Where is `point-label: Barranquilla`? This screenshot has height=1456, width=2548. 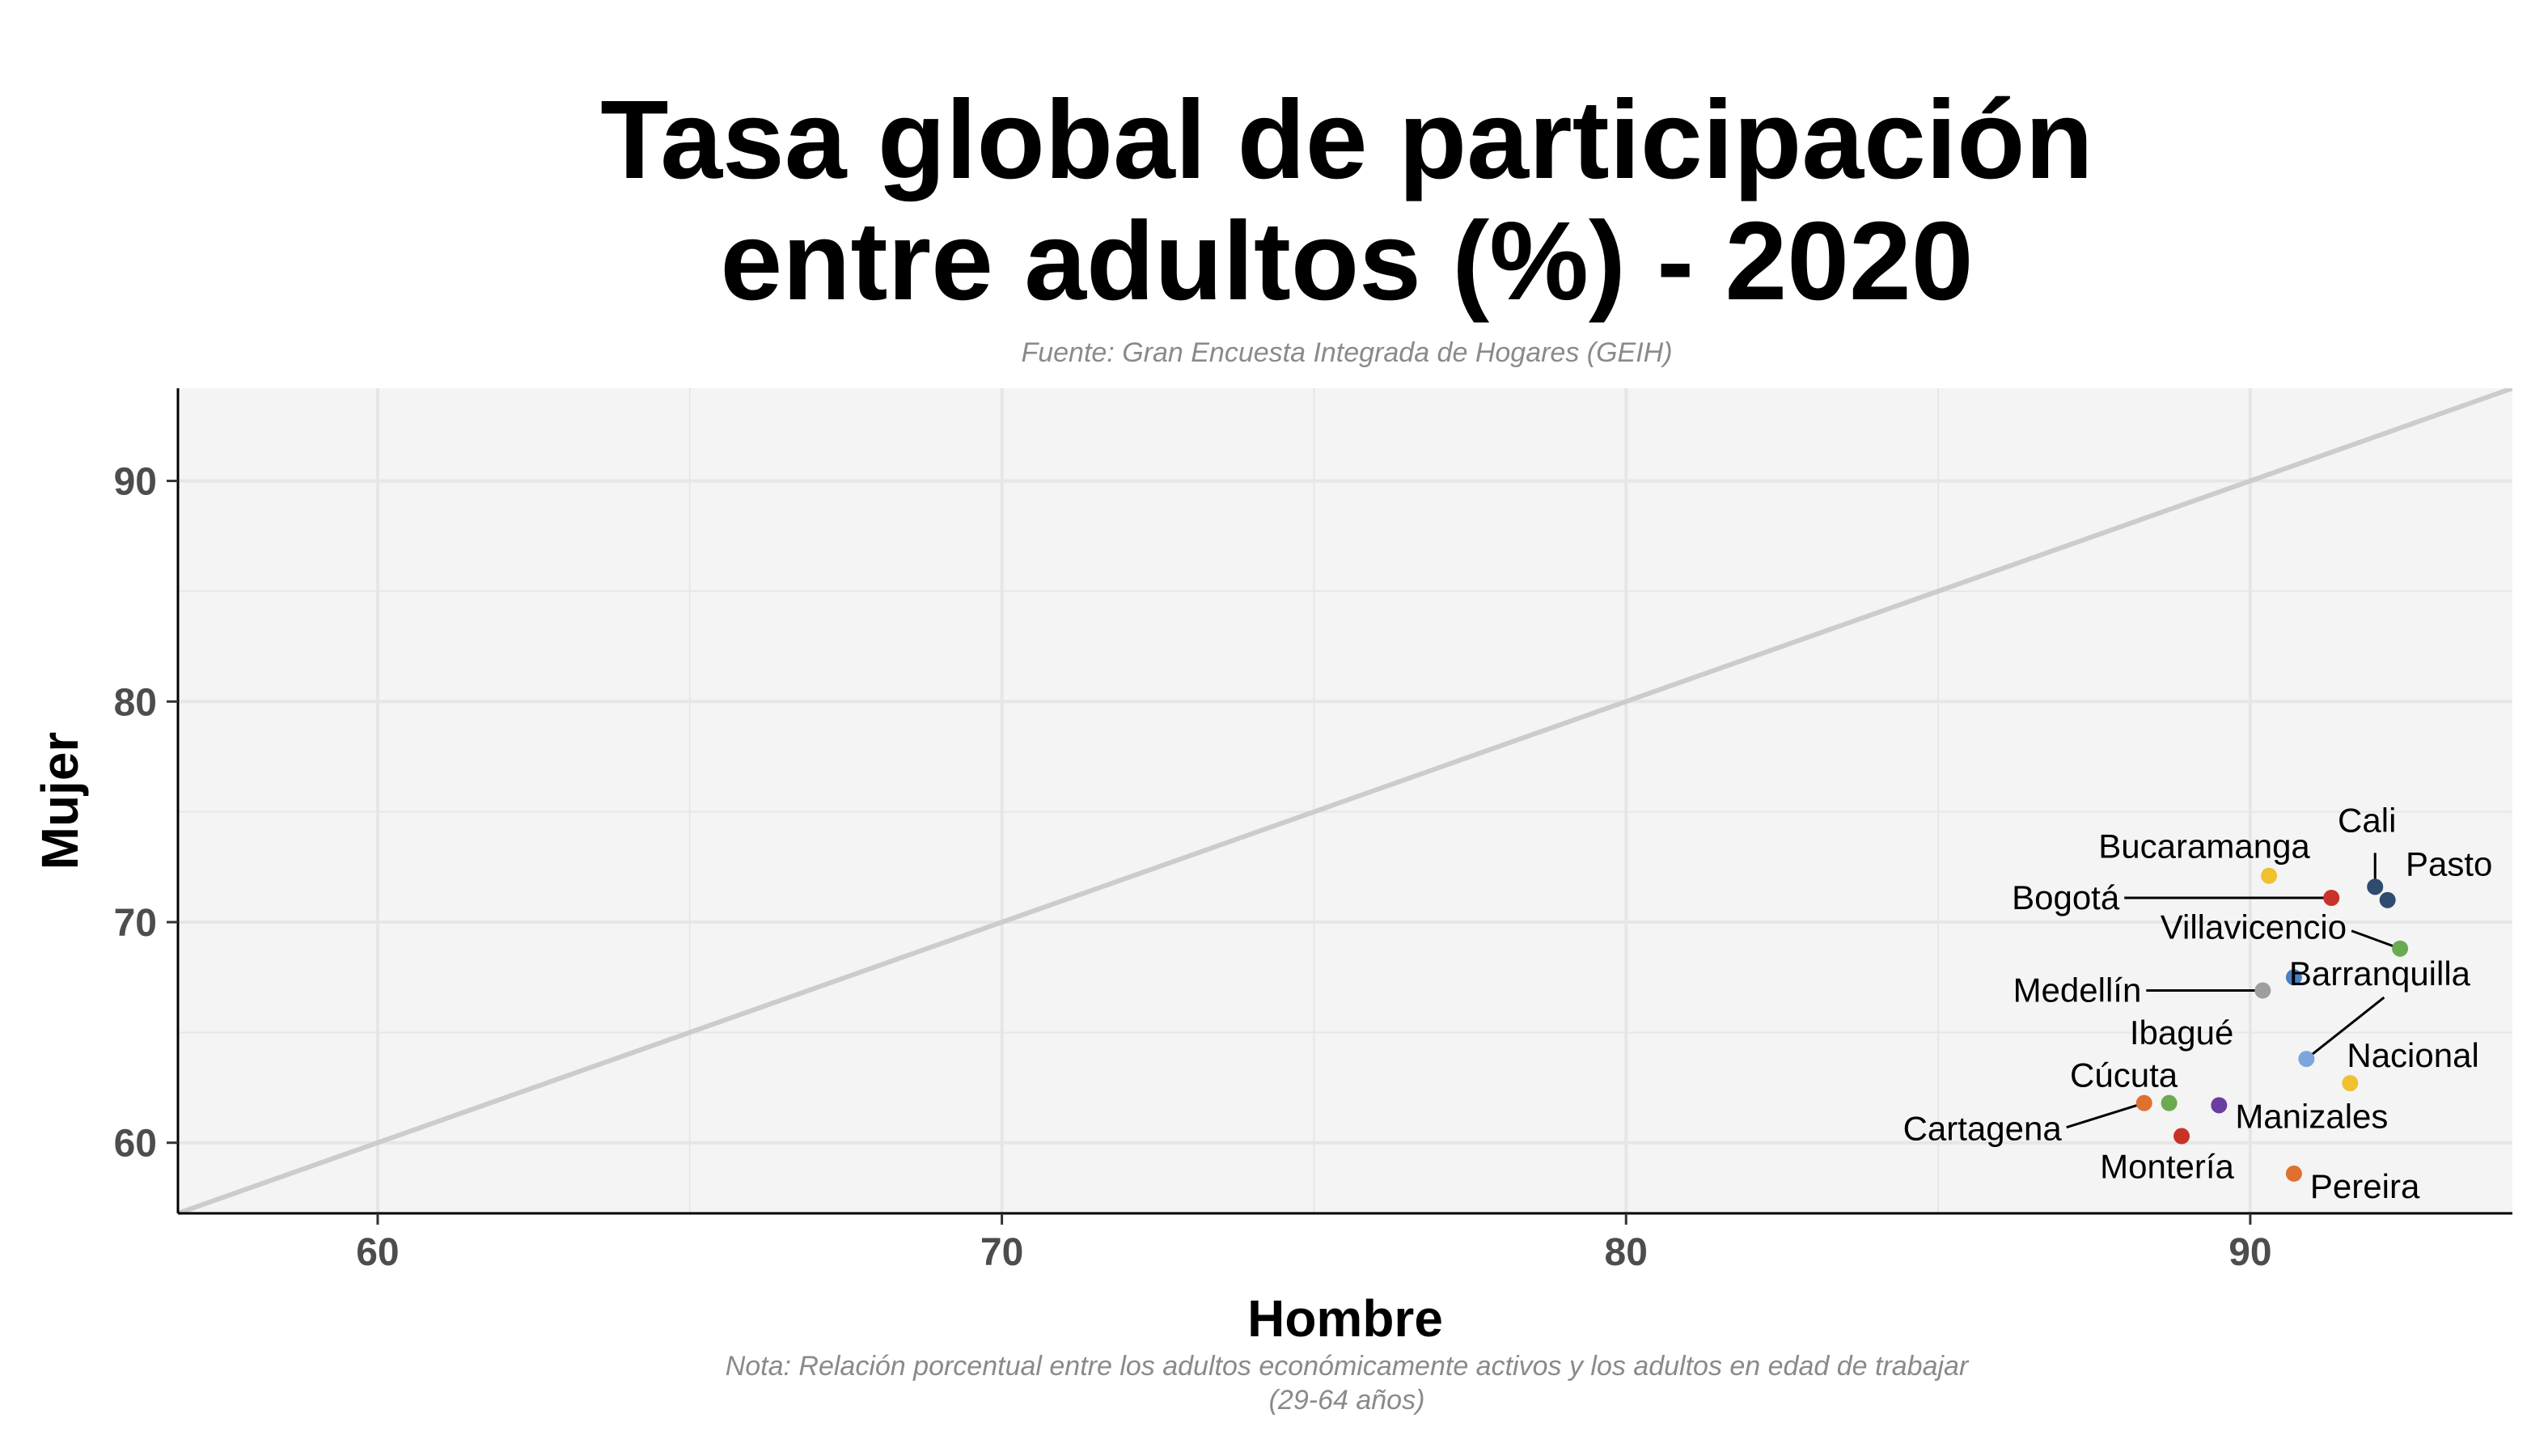
point-label: Barranquilla is located at coordinates (2380, 973).